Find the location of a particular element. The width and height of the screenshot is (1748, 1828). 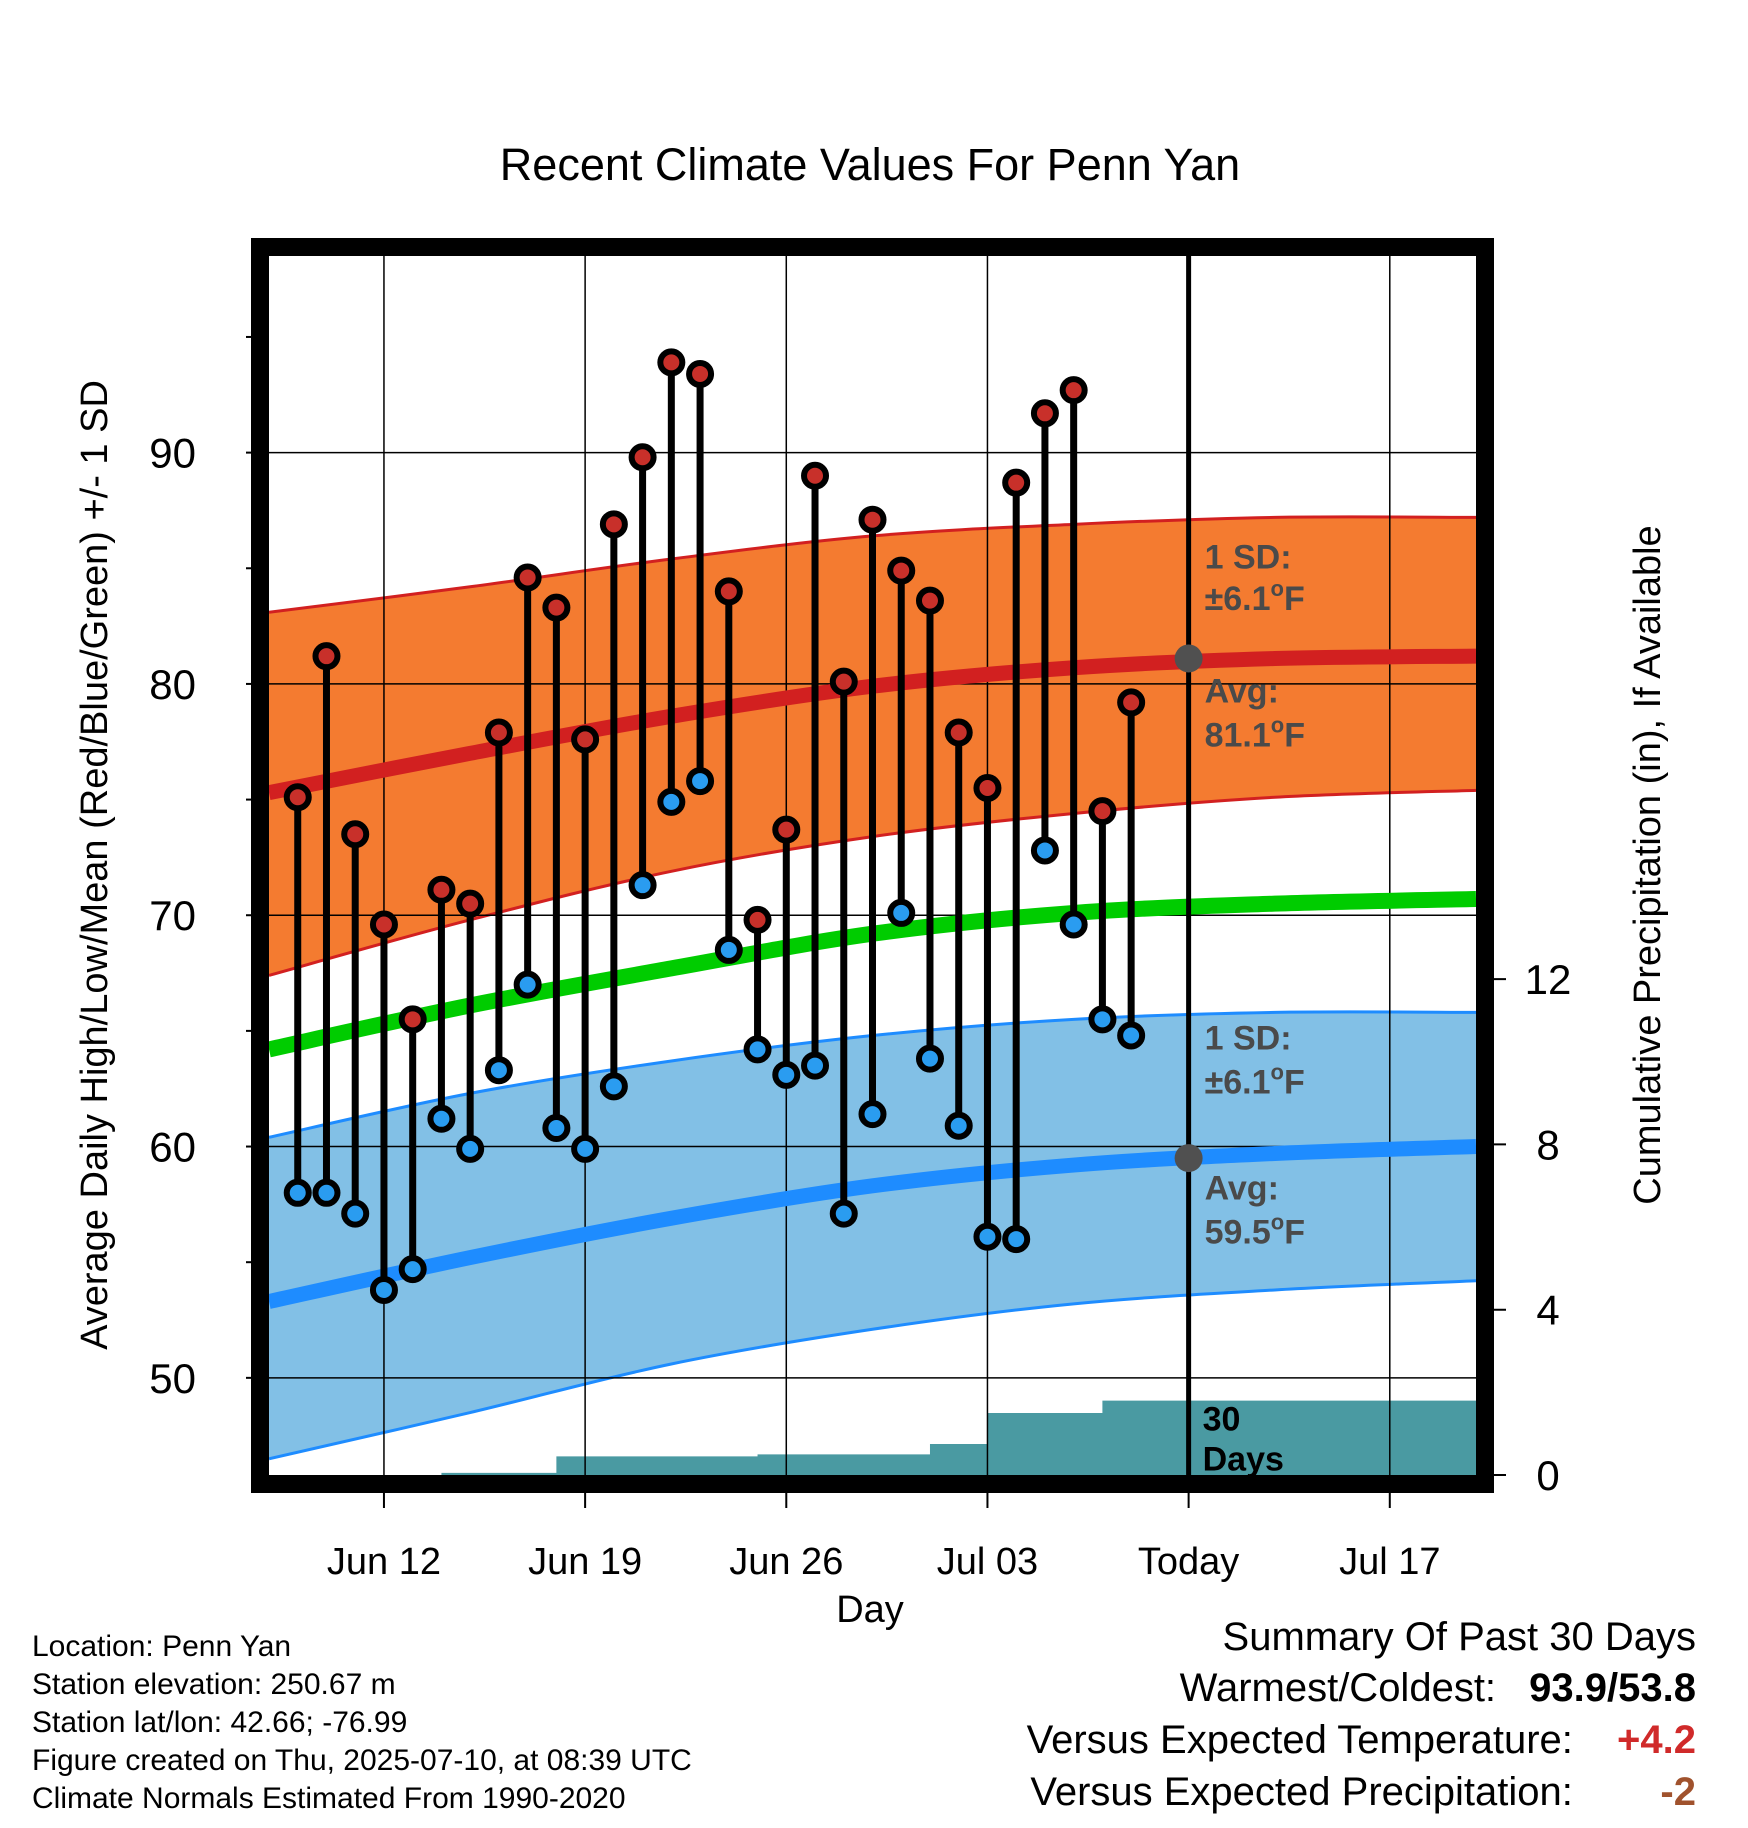

x-axis-label: Day is located at coordinates (870, 1610).